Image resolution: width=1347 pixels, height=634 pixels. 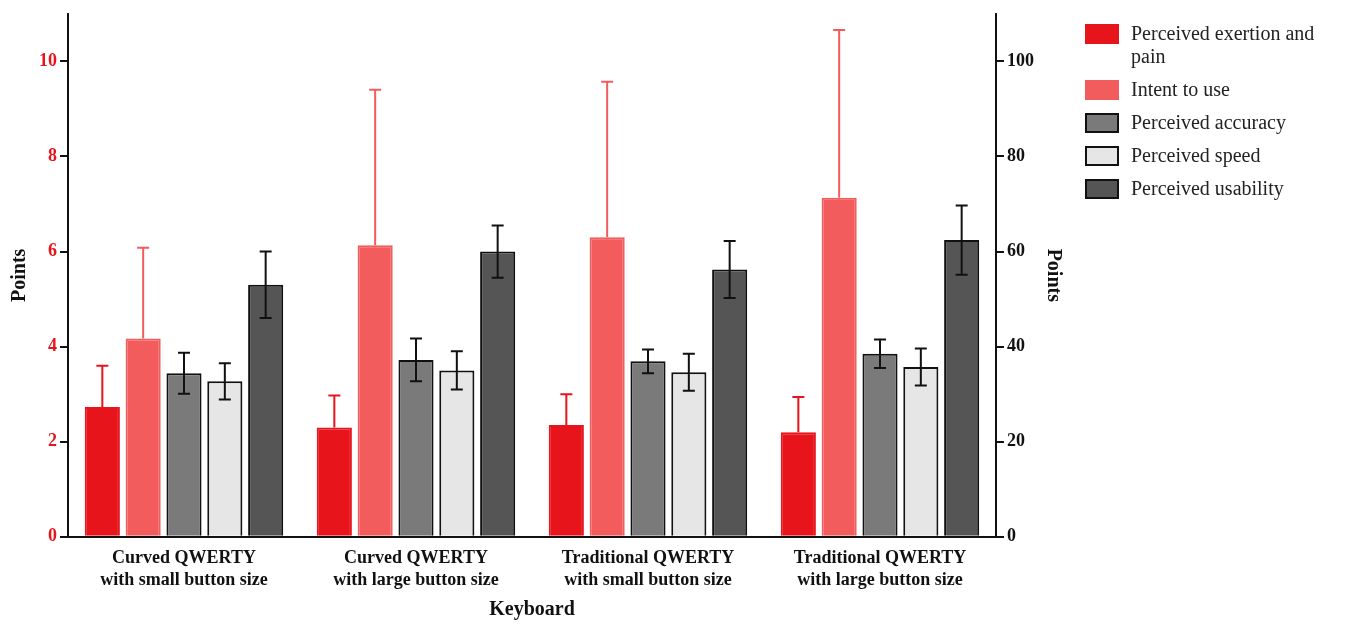 What do you see at coordinates (1208, 122) in the screenshot?
I see `legend-label: Perceived accuracy` at bounding box center [1208, 122].